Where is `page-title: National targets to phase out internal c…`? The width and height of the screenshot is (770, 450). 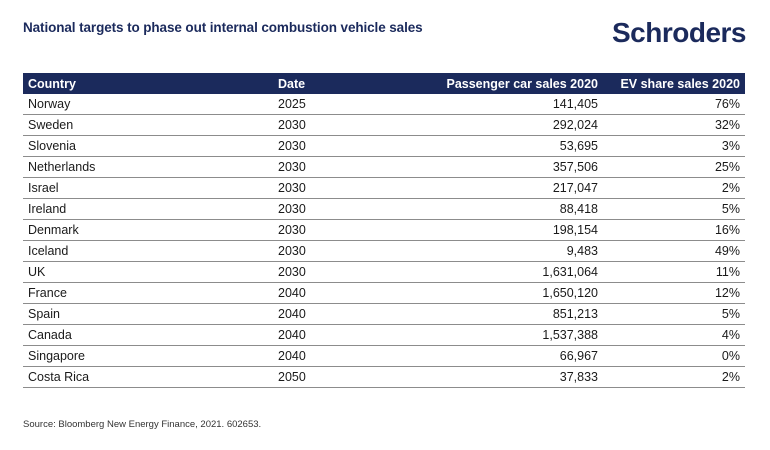
page-title: National targets to phase out internal c… is located at coordinates (223, 27).